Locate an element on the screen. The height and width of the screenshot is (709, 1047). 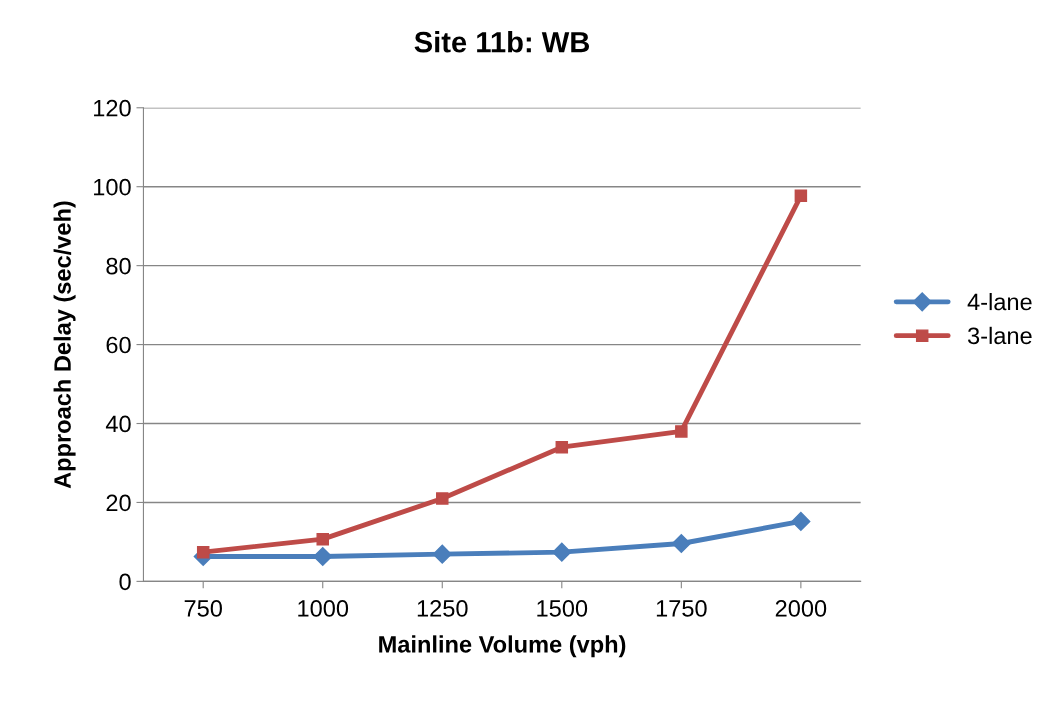
y-tick-label: 60 is located at coordinates (118, 345).